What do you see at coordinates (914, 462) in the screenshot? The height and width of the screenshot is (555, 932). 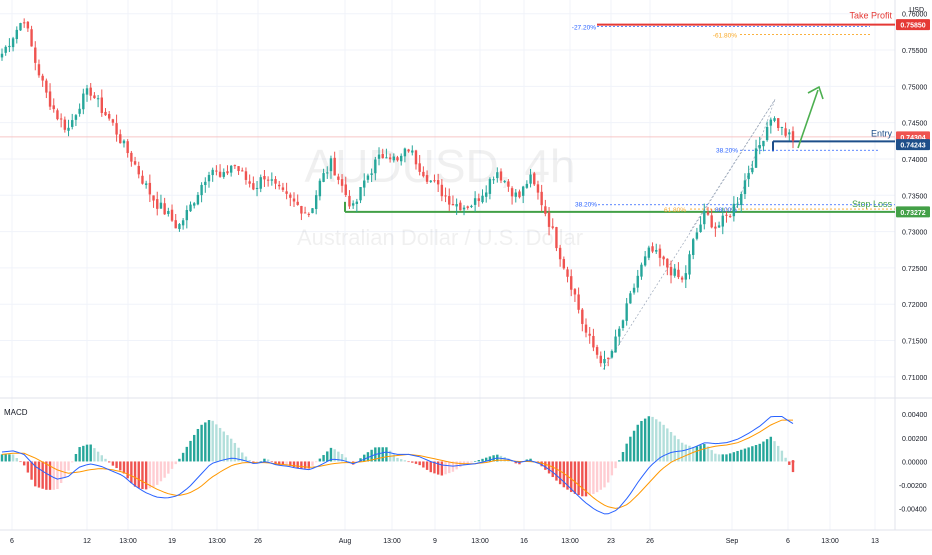 I see `macd-tick-label: 0.00000` at bounding box center [914, 462].